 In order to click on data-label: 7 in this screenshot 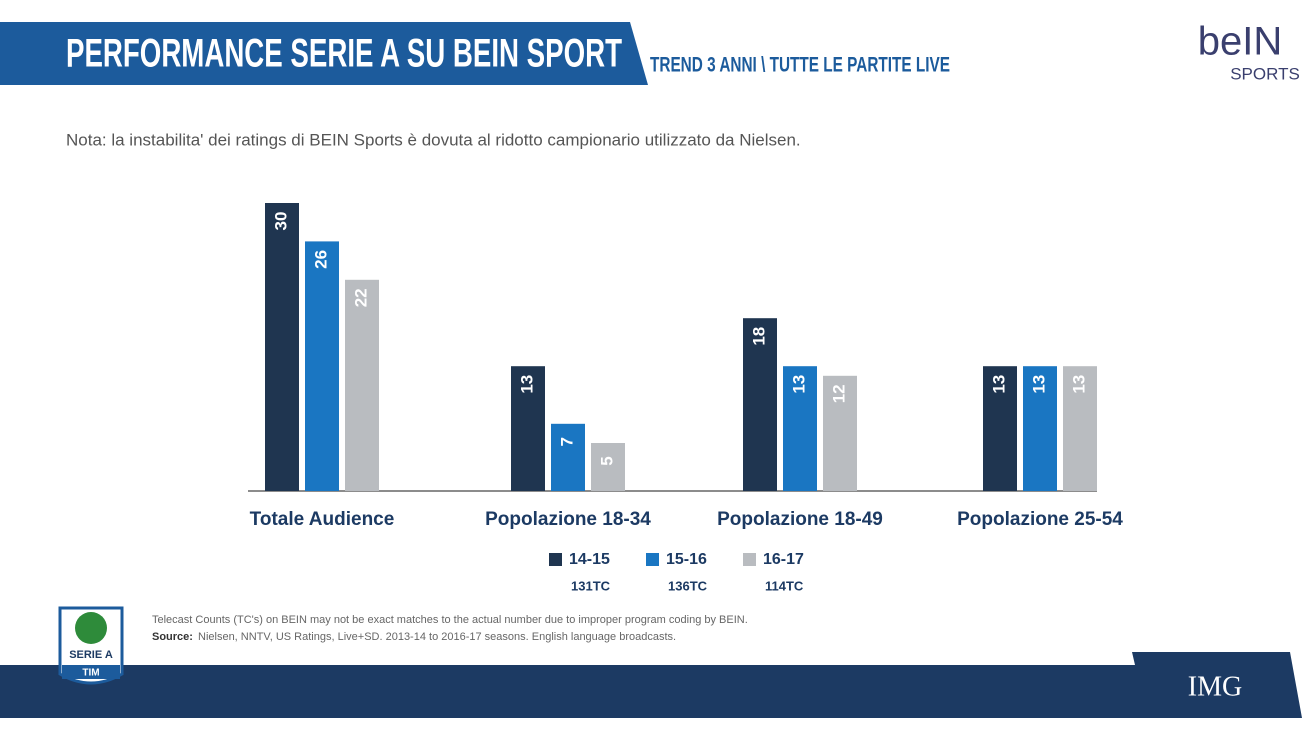, I will do `click(566, 441)`.